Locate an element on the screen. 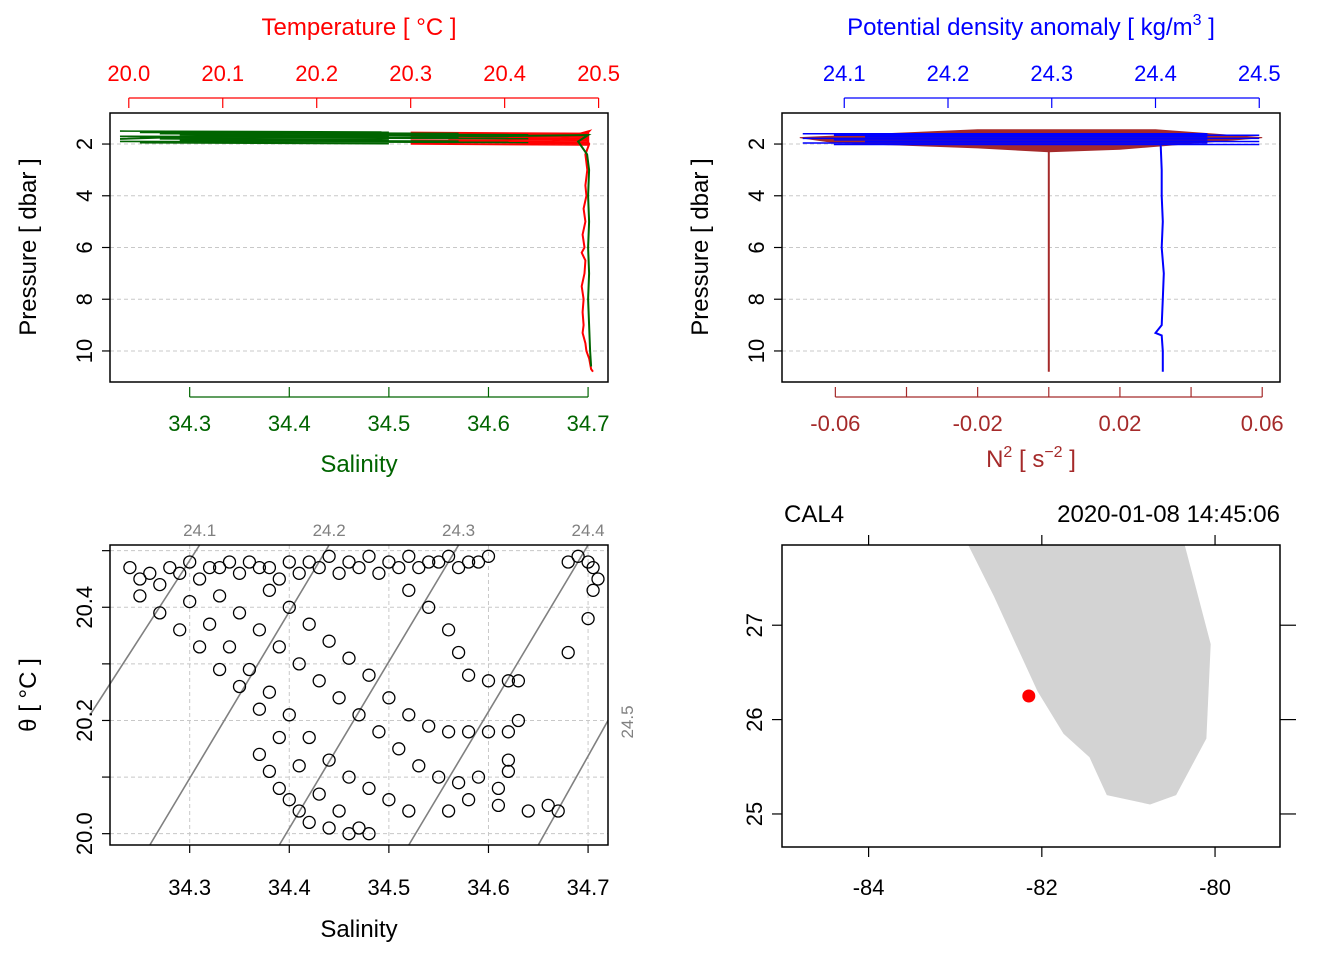  density-tick-label: 24.3 is located at coordinates (1051, 73).